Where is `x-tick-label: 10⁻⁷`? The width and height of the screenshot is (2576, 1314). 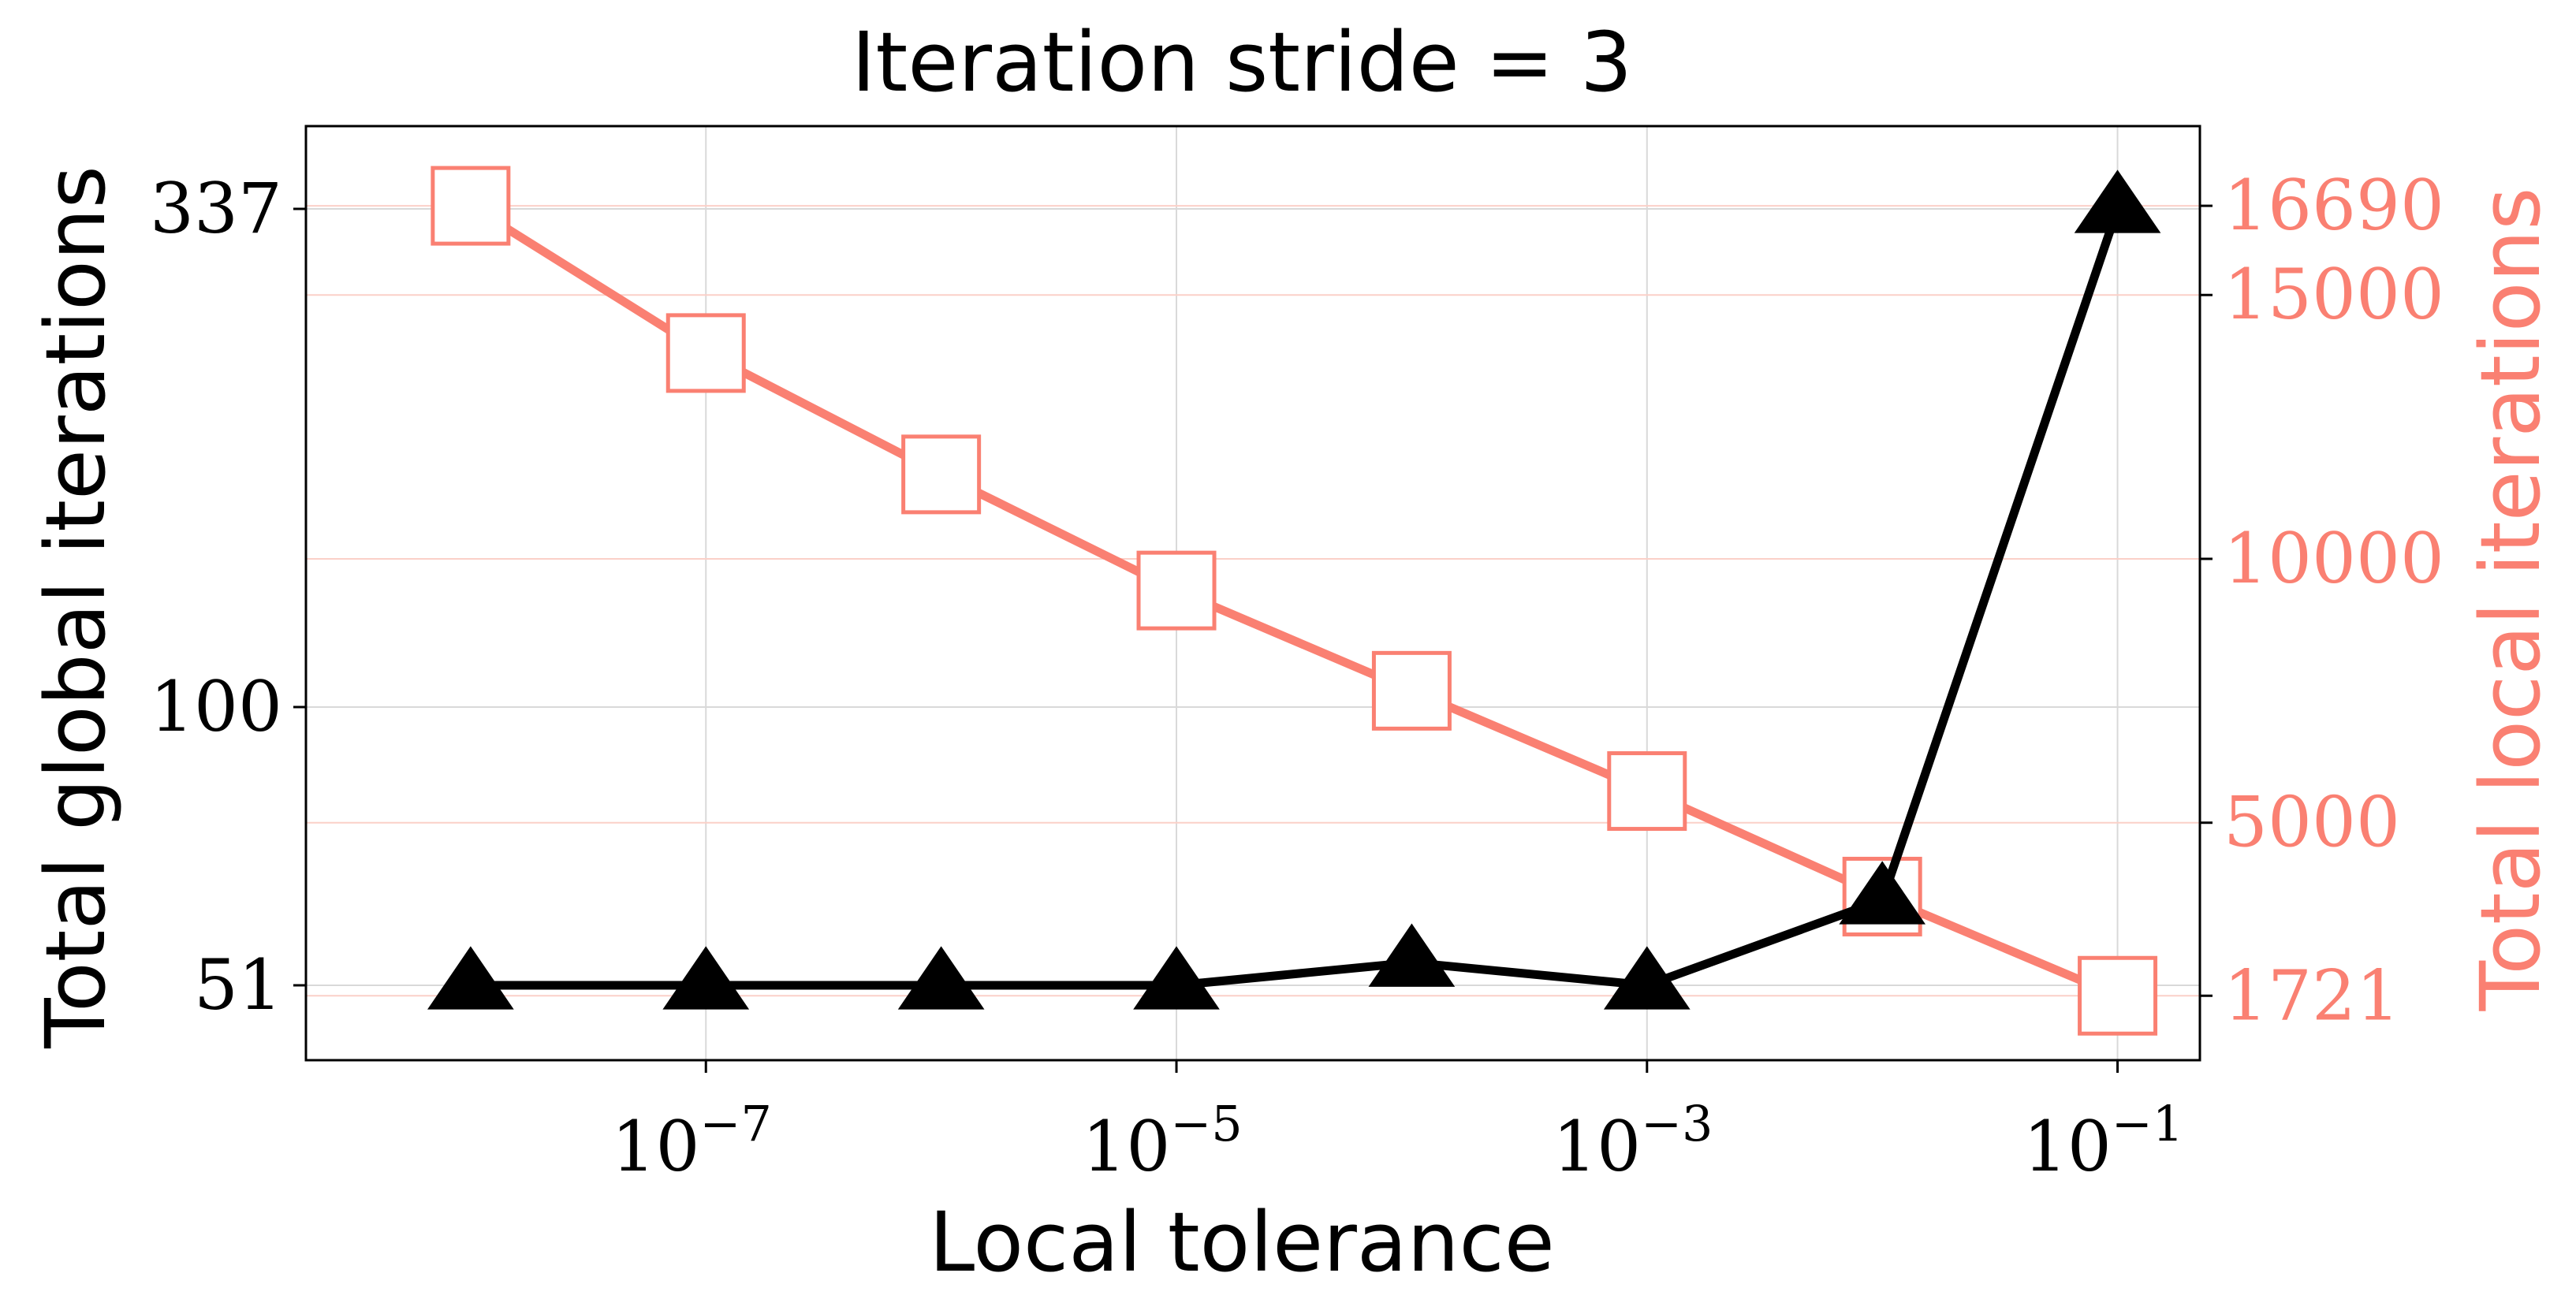
x-tick-label: 10⁻⁷ is located at coordinates (692, 1141).